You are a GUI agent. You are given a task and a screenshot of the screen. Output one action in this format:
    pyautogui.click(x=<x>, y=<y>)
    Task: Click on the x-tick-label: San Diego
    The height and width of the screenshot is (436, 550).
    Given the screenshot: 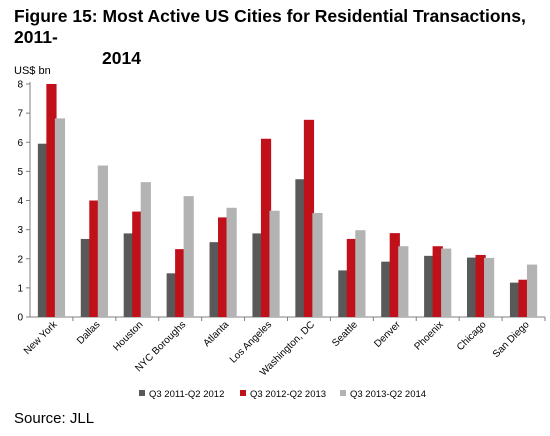 What is the action you would take?
    pyautogui.click(x=511, y=339)
    